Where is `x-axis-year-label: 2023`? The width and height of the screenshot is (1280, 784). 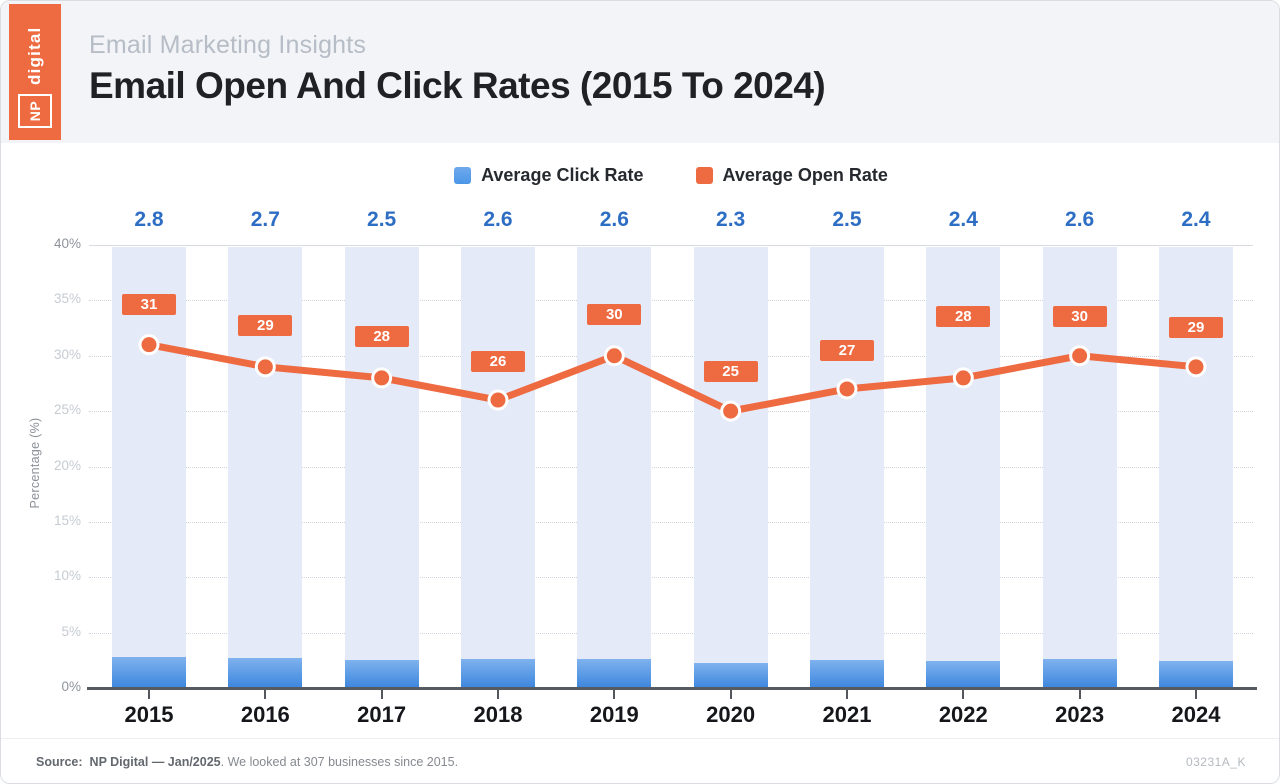
x-axis-year-label: 2023 is located at coordinates (1080, 714).